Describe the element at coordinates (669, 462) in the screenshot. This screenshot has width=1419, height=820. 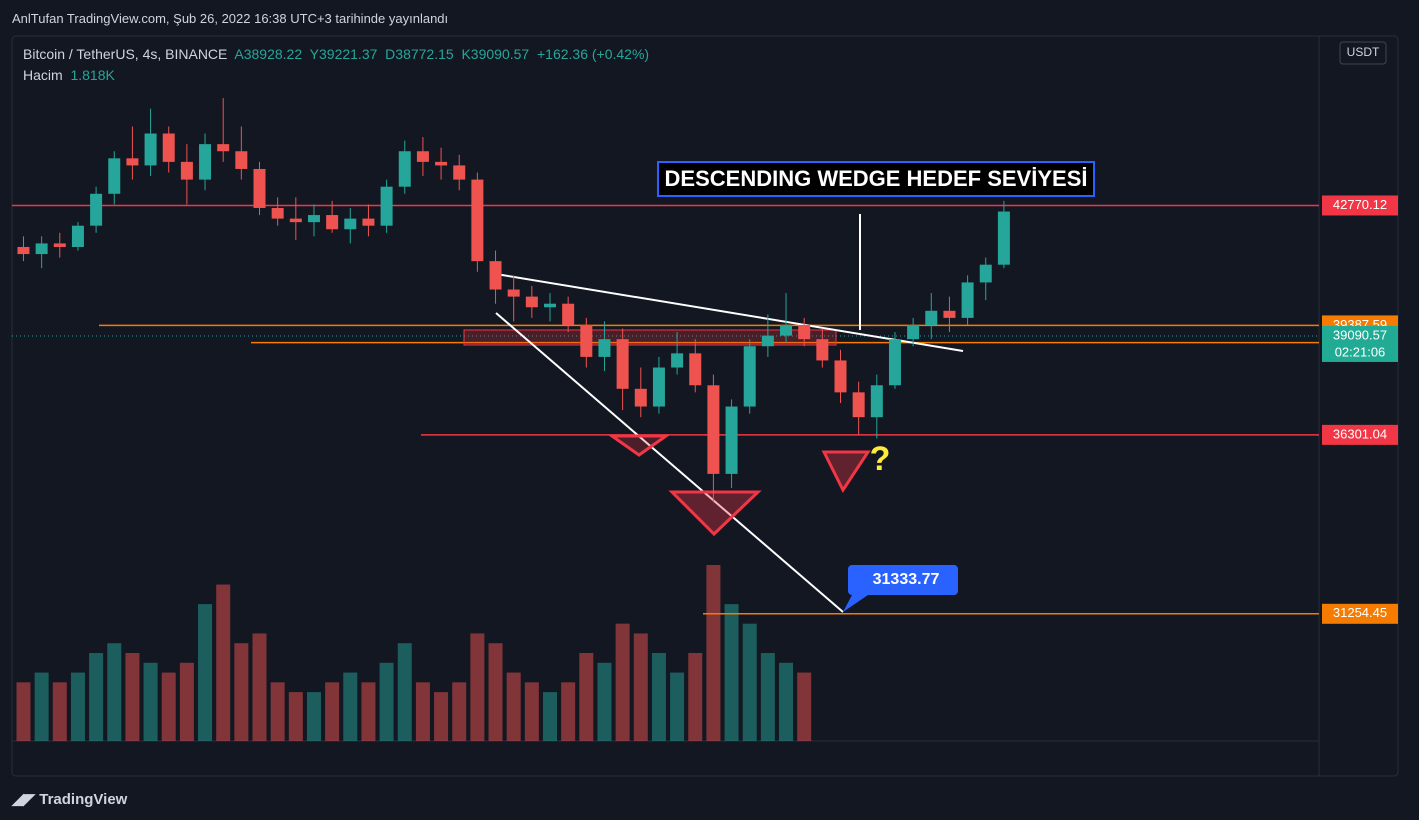
I see `wedge-lower` at that location.